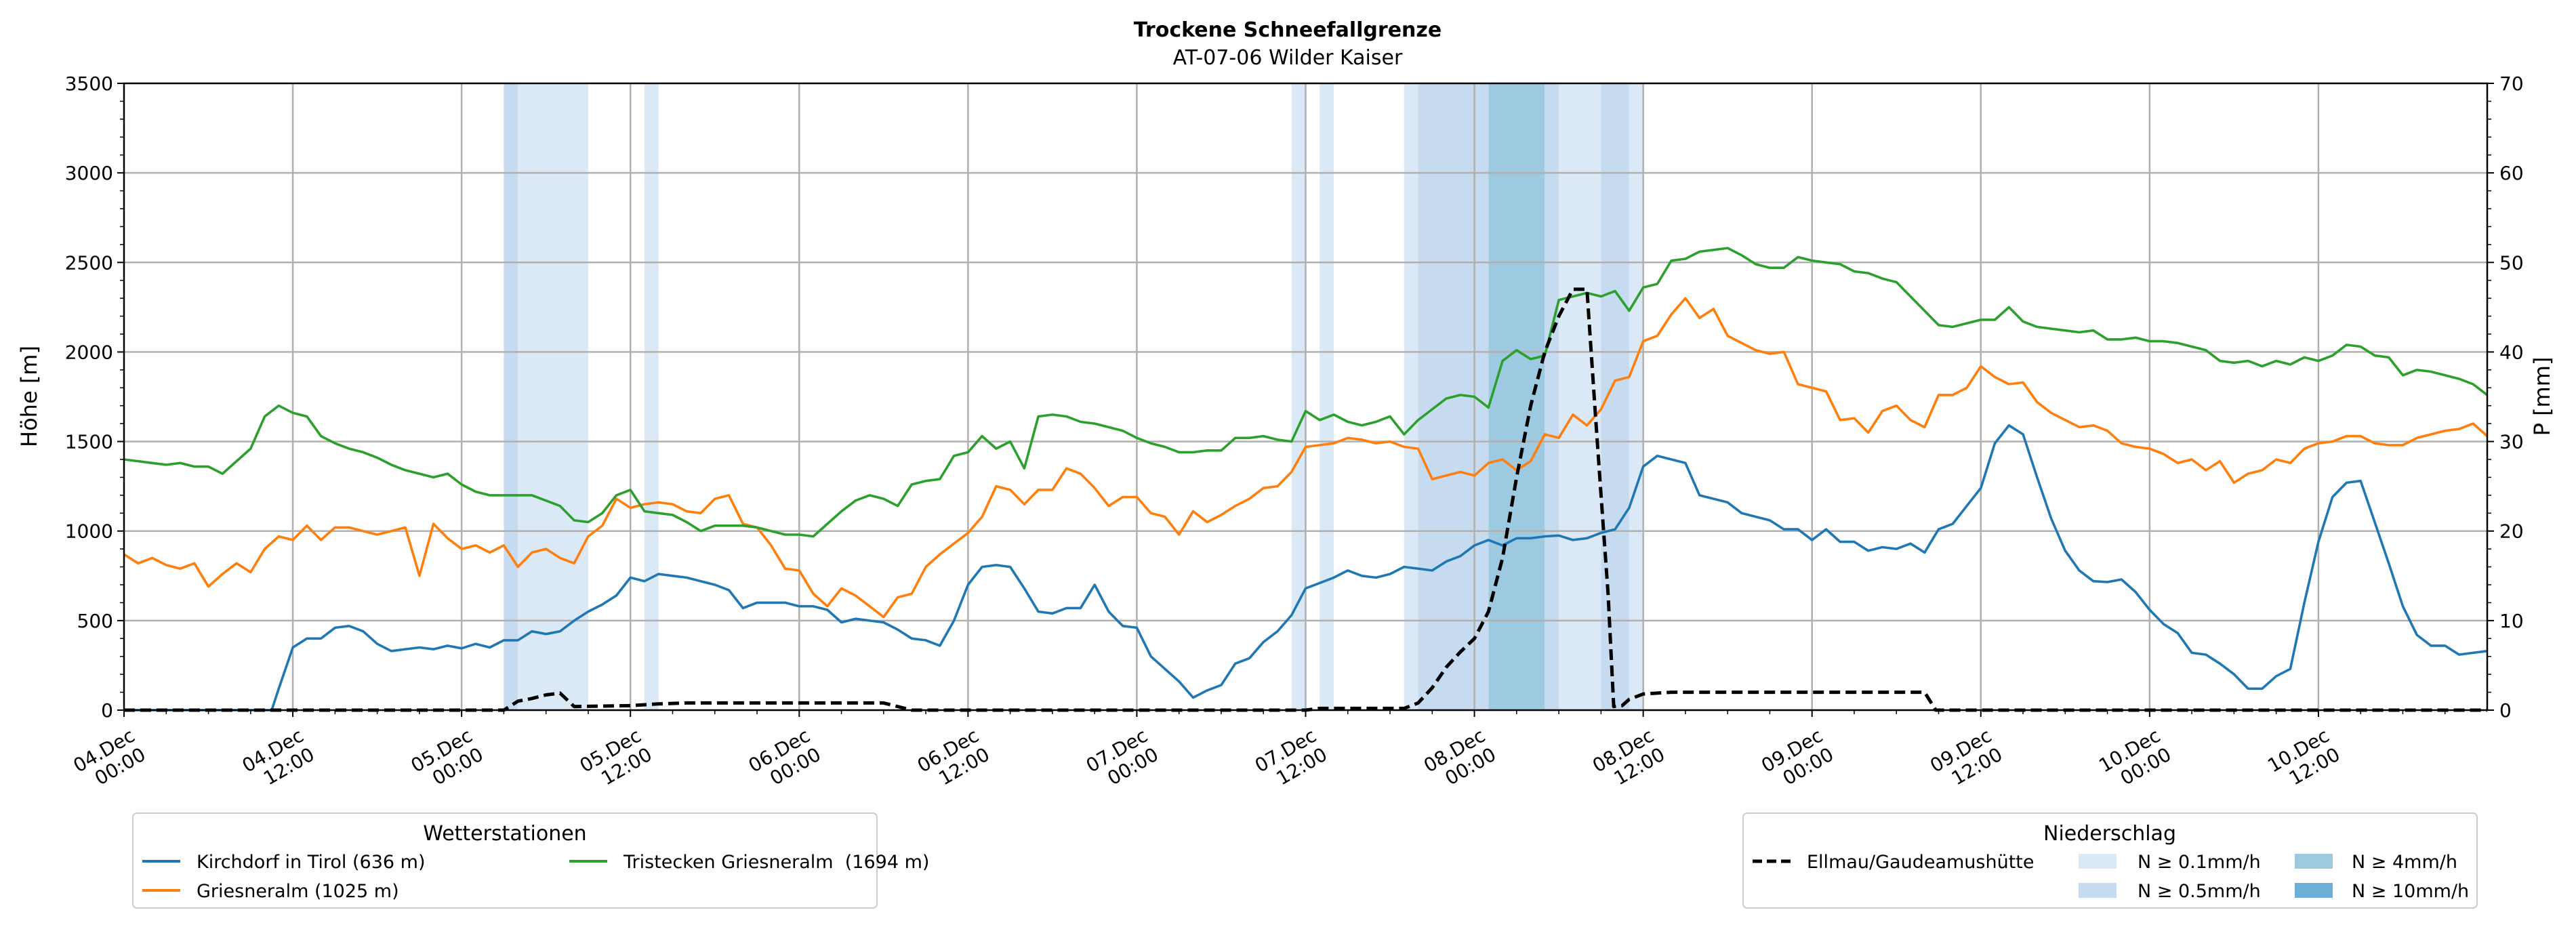  What do you see at coordinates (1288, 58) in the screenshot?
I see `chart-subtitle: AT-07-06 Wilder Kaiser` at bounding box center [1288, 58].